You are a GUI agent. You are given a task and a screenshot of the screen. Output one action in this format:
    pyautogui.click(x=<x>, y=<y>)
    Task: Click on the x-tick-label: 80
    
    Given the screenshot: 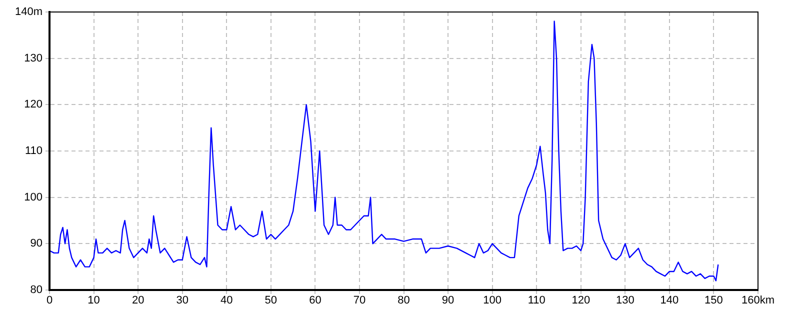 What is the action you would take?
    pyautogui.click(x=404, y=300)
    